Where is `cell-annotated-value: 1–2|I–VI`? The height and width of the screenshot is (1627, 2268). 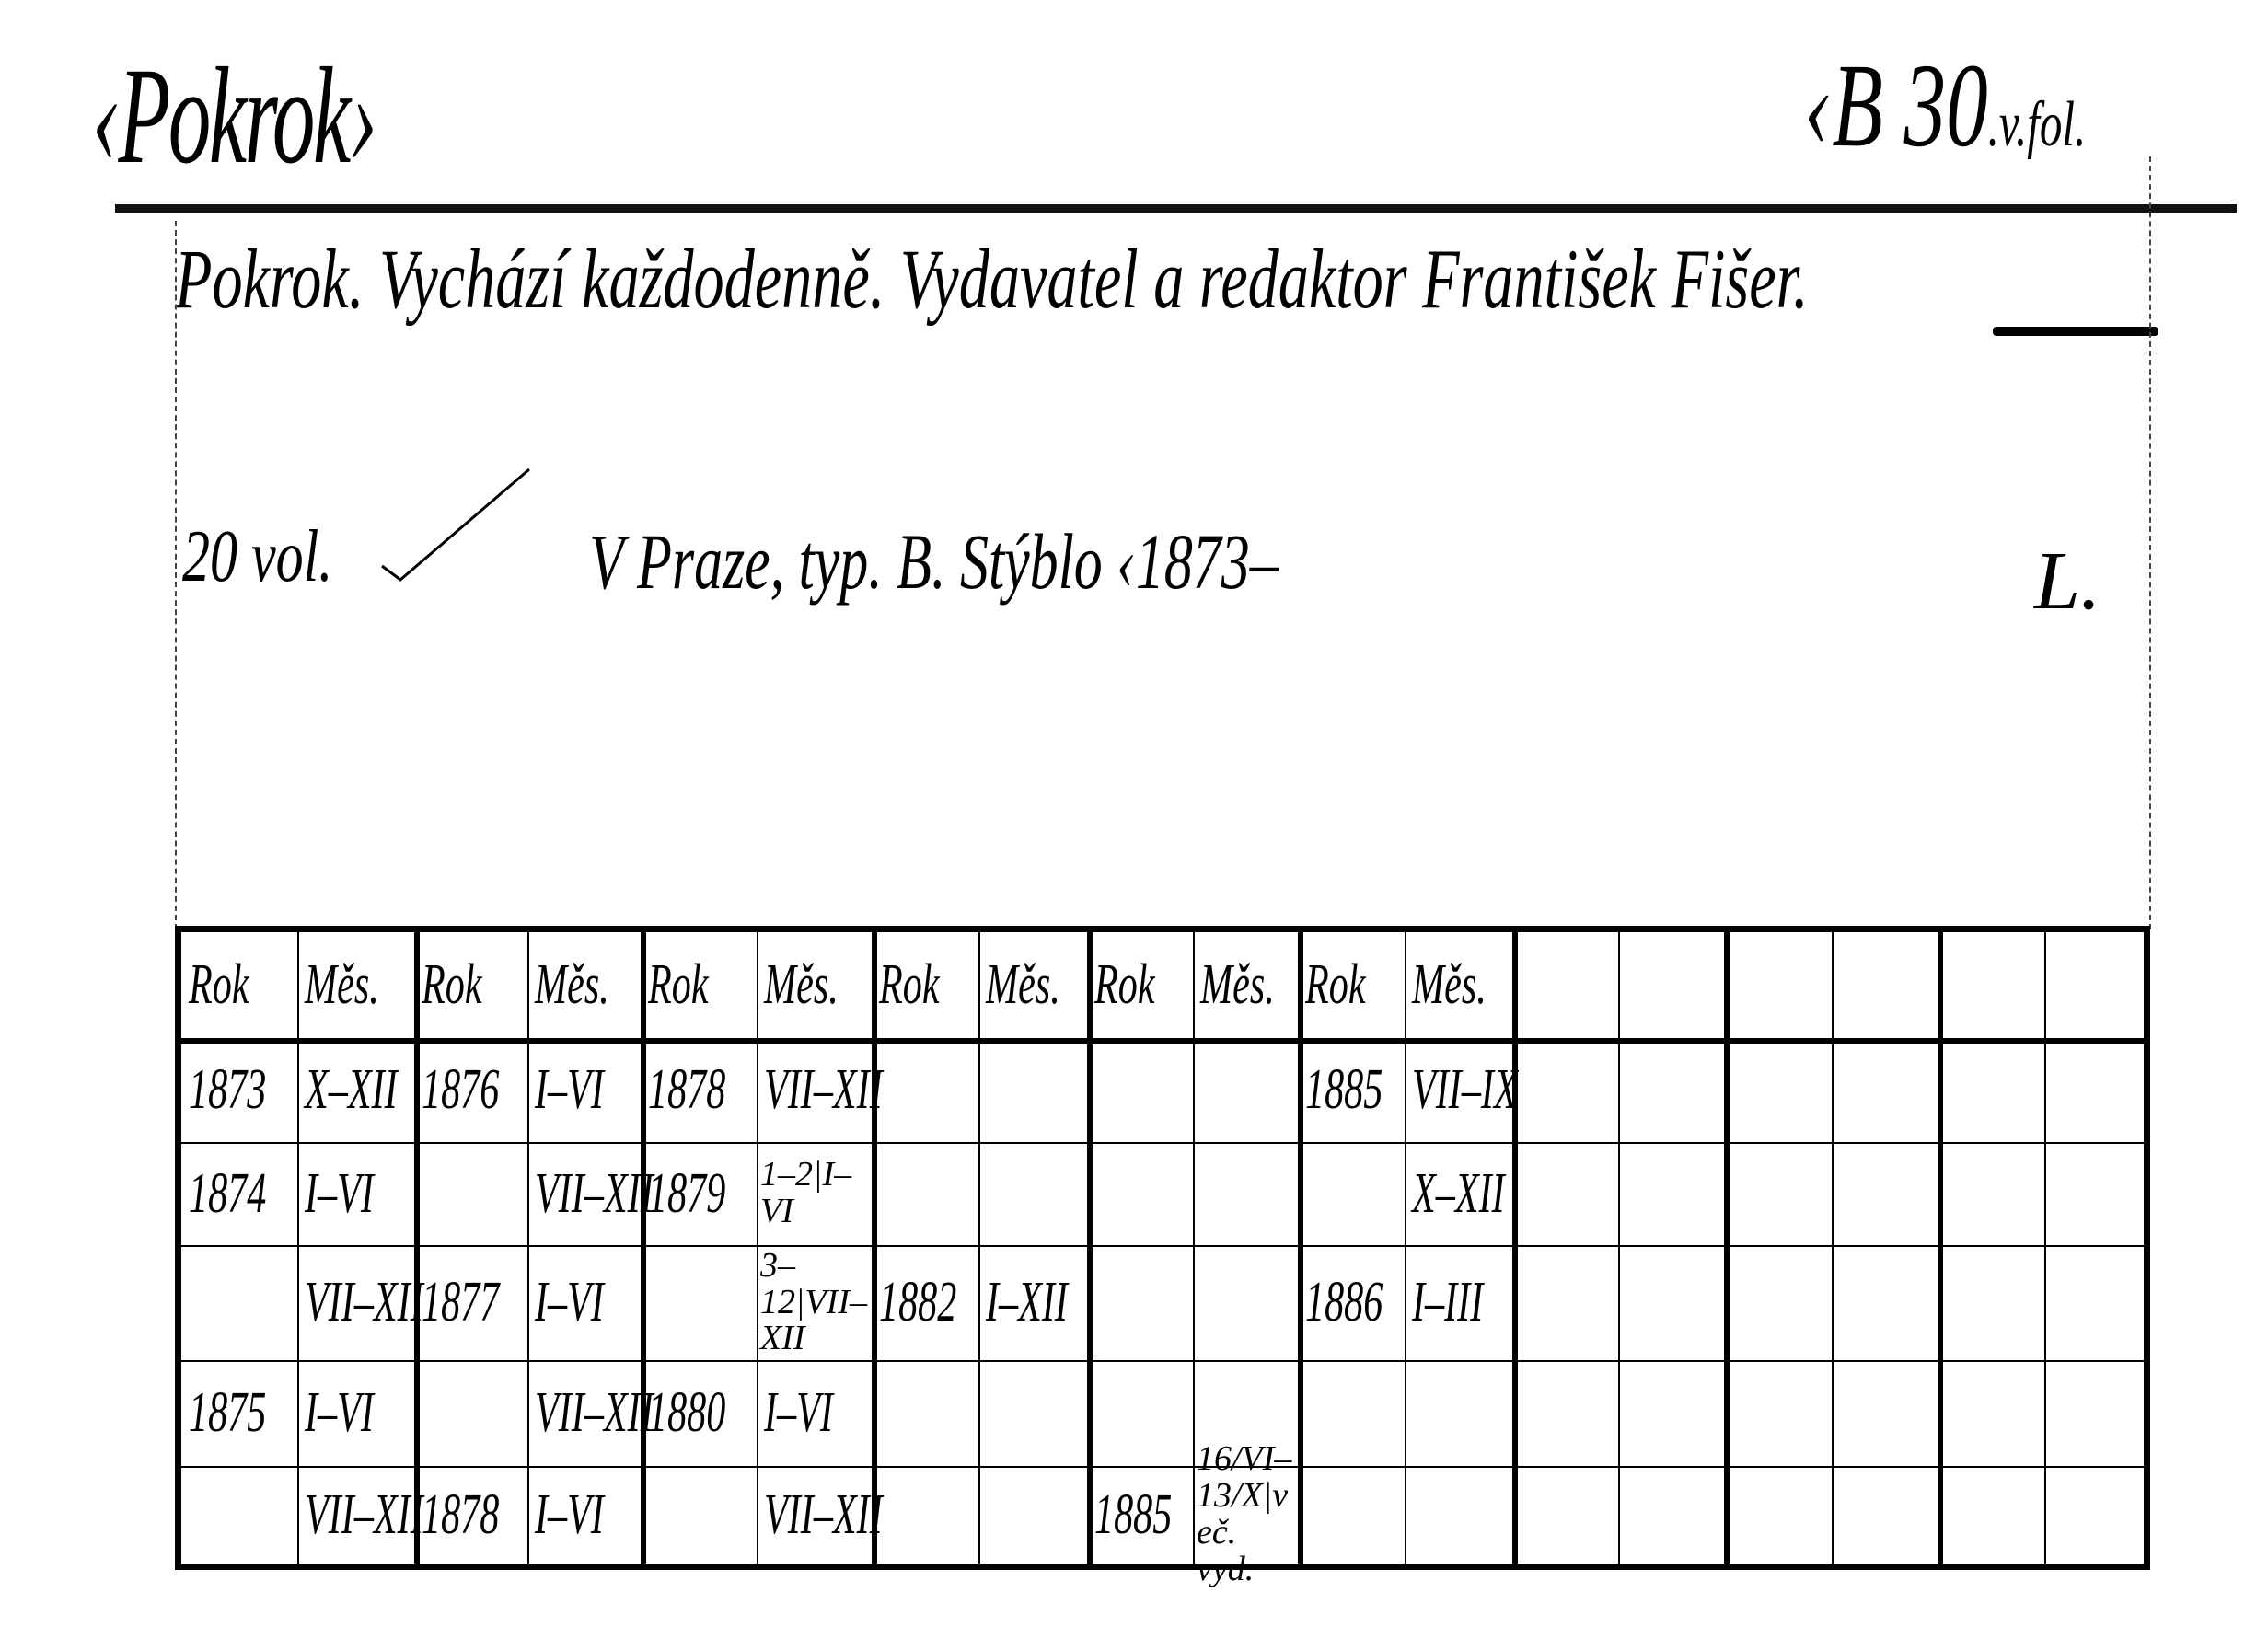 cell-annotated-value: 1–2|I–VI is located at coordinates (806, 1192).